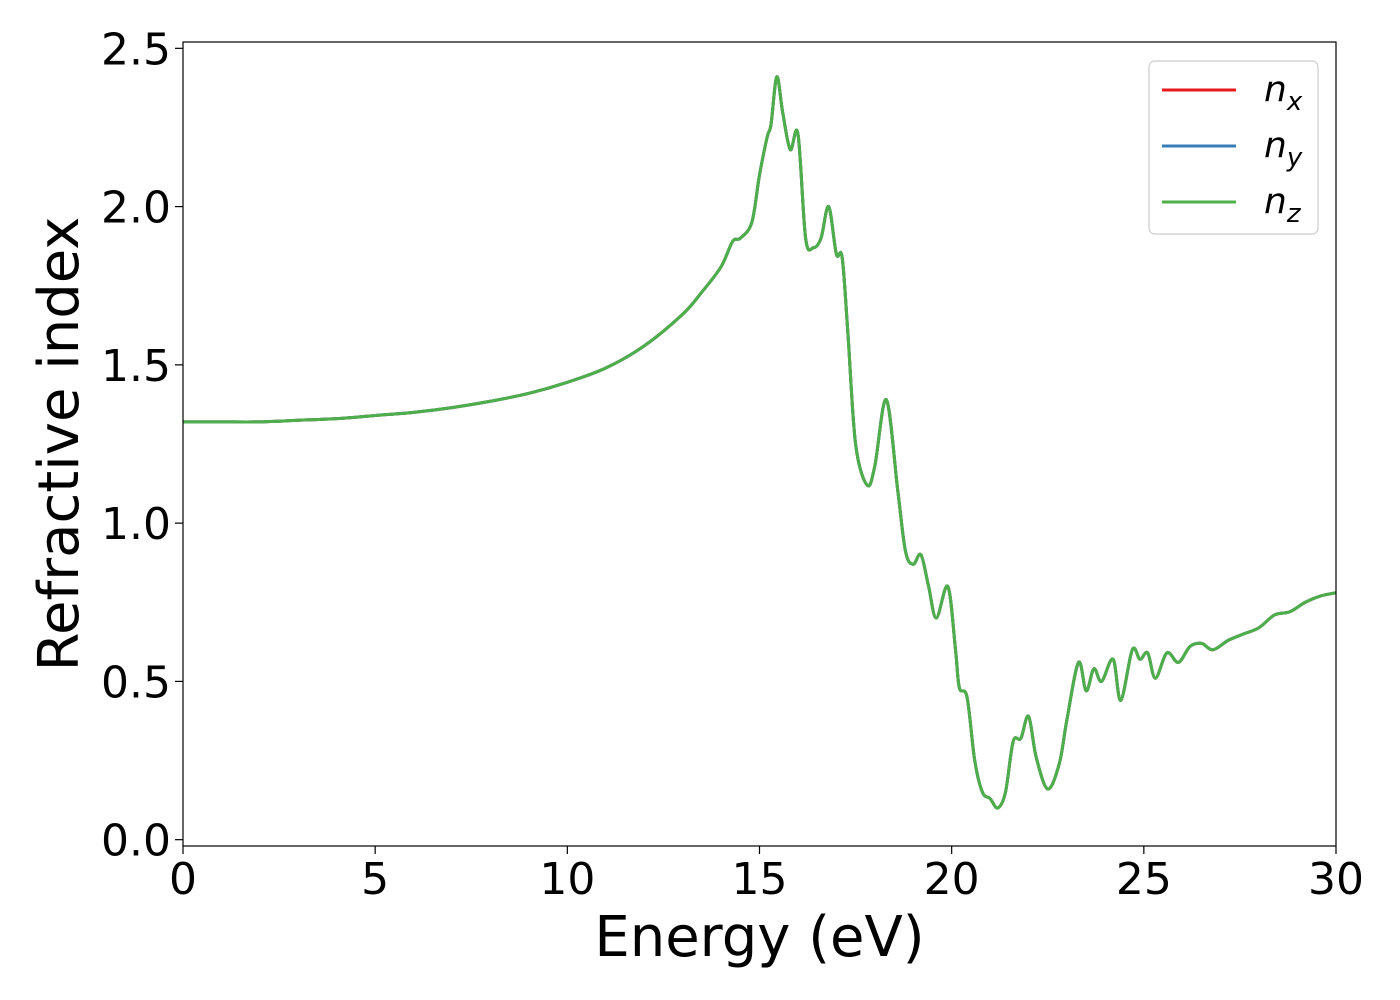  Describe the element at coordinates (952, 879) in the screenshot. I see `x-tick-label: 20` at that location.